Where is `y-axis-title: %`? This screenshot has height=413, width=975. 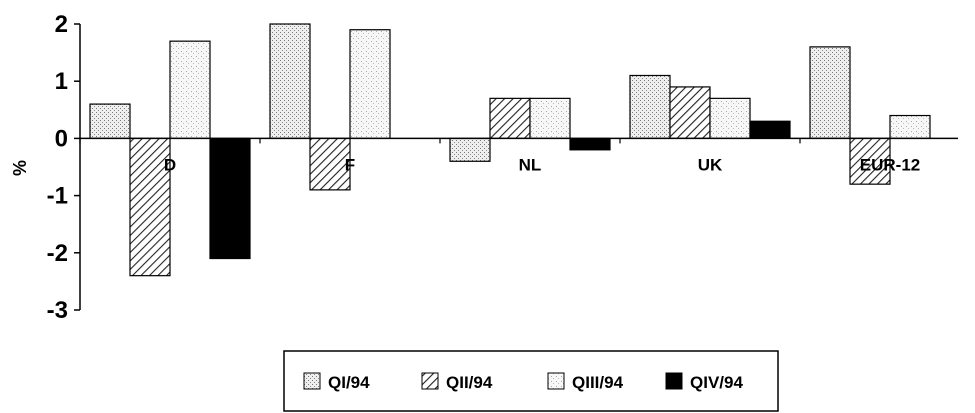
y-axis-title: % is located at coordinates (20, 168).